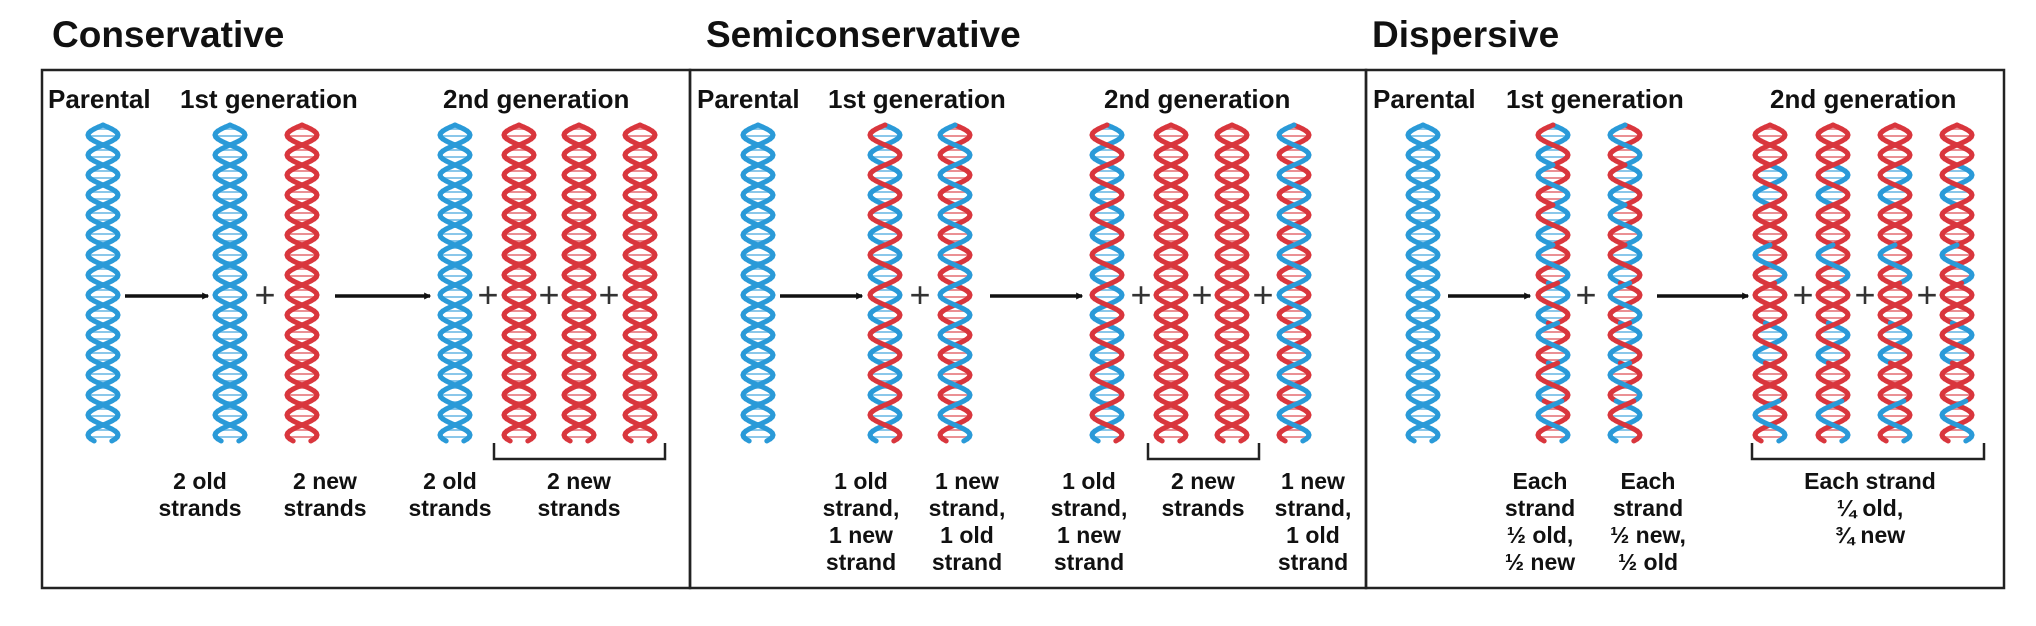 This screenshot has height=626, width=2036. Describe the element at coordinates (1197, 99) in the screenshot. I see `label-gen2-semiconservative: 2nd generation` at that location.